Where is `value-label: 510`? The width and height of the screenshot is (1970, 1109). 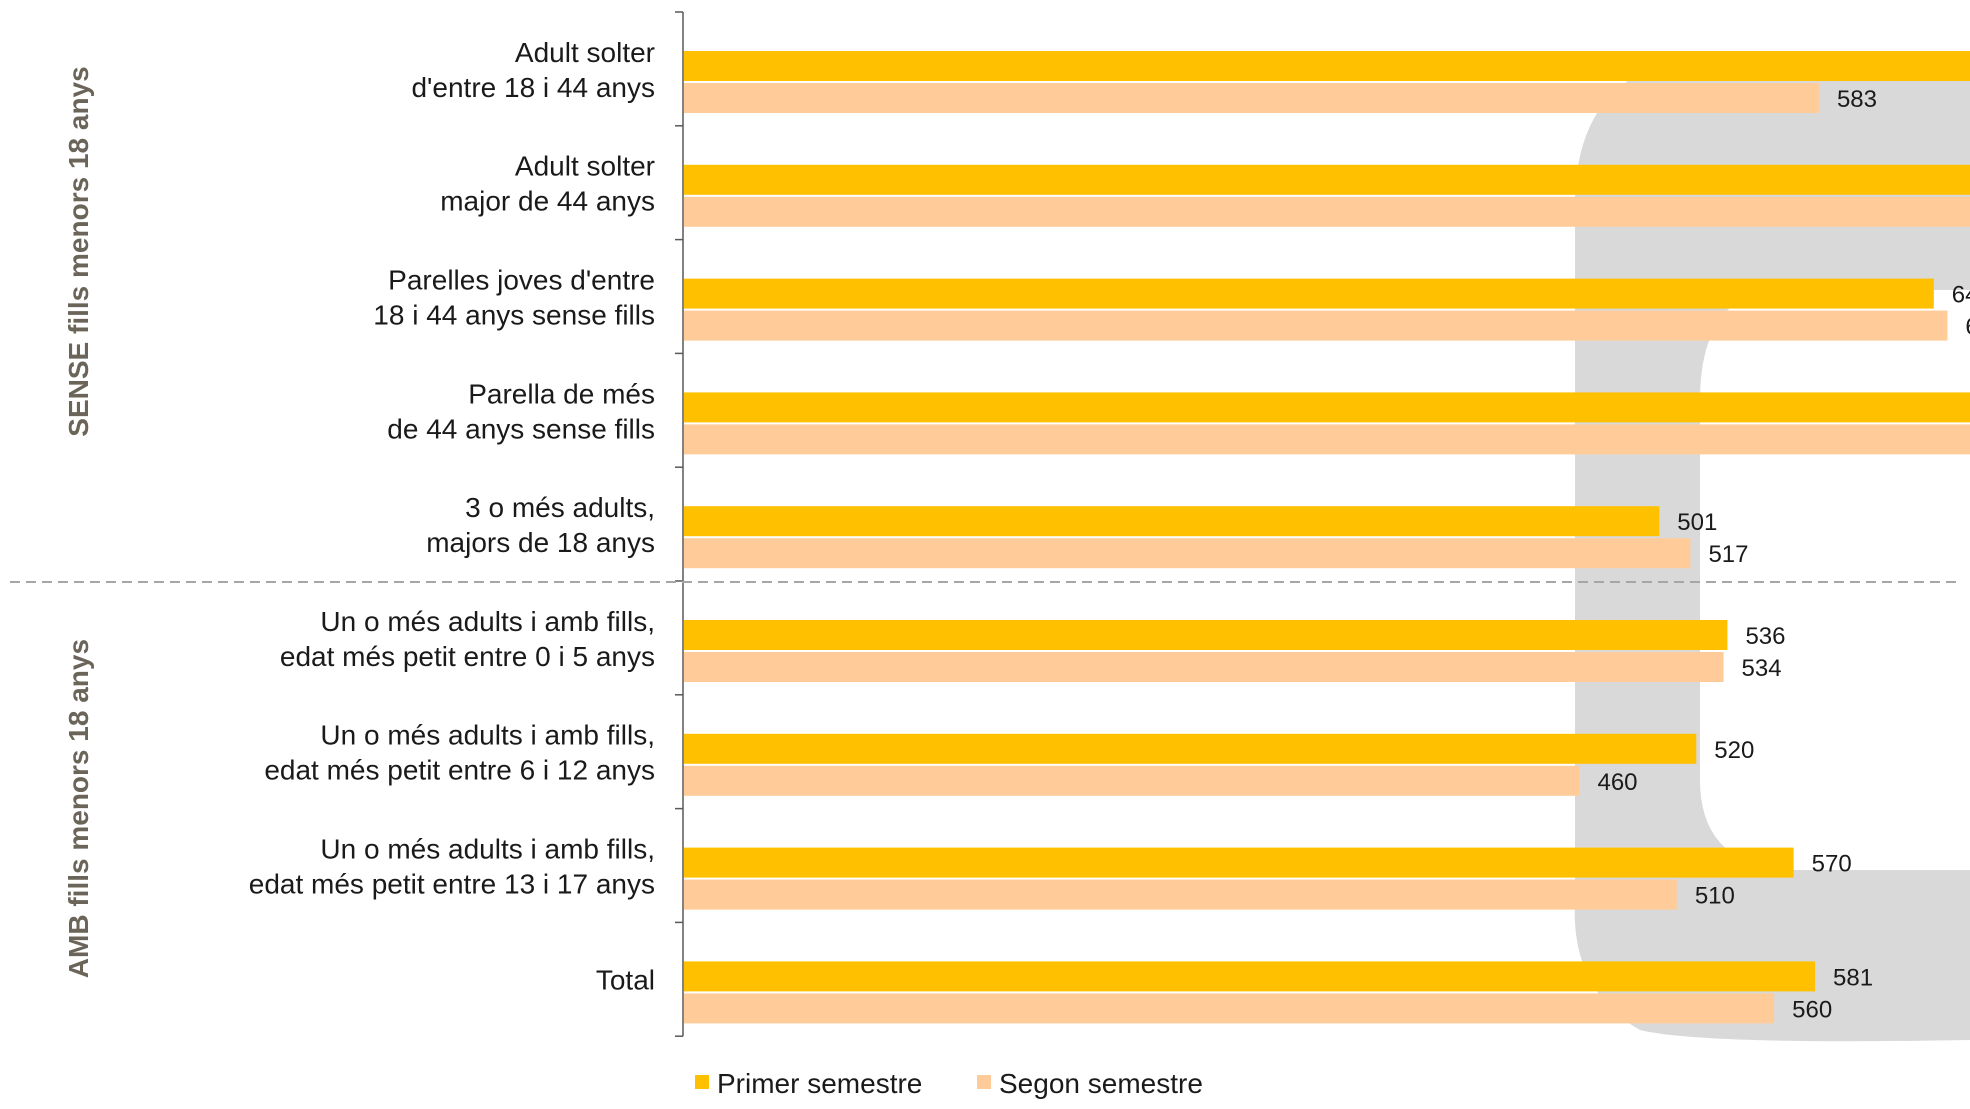 value-label: 510 is located at coordinates (1715, 896).